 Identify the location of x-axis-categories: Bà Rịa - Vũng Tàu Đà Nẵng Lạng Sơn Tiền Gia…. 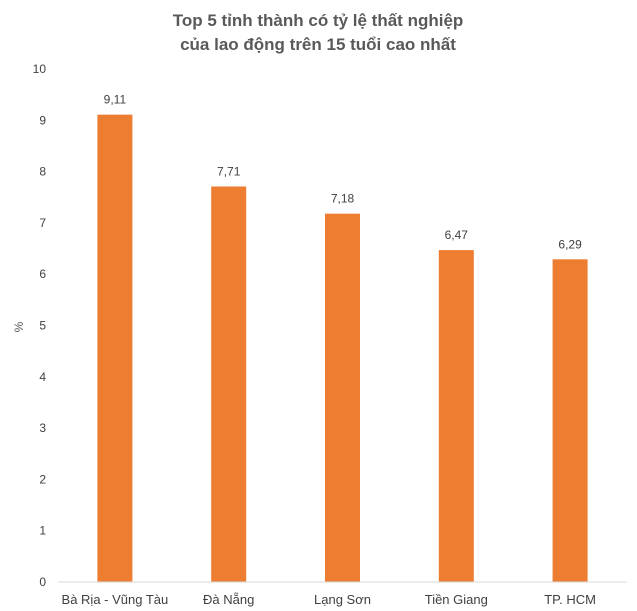
(329, 599).